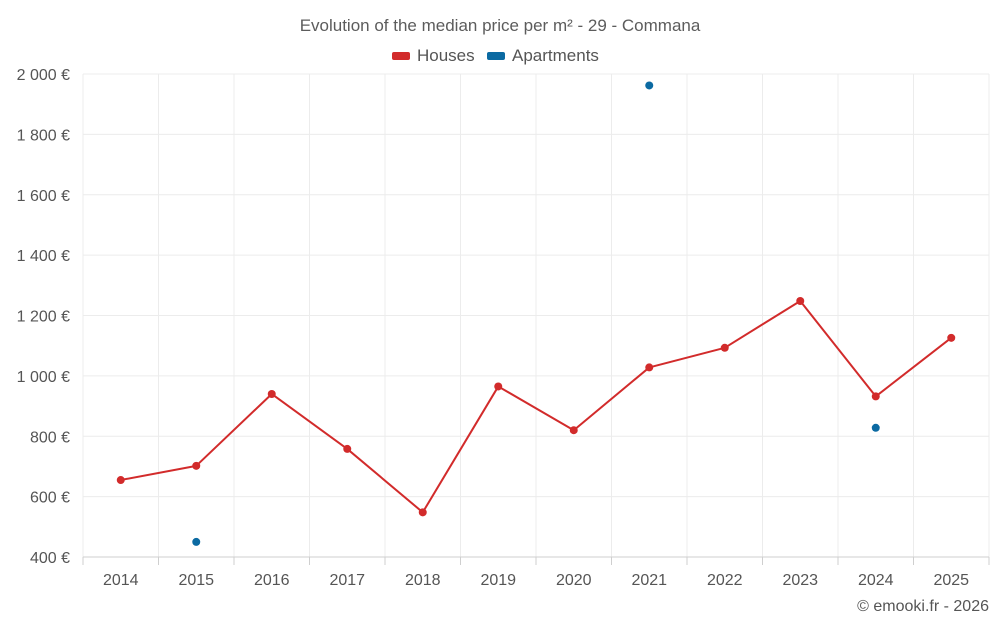 Image resolution: width=1000 pixels, height=625 pixels. Describe the element at coordinates (272, 580) in the screenshot. I see `x-tick-label: 2016` at that location.